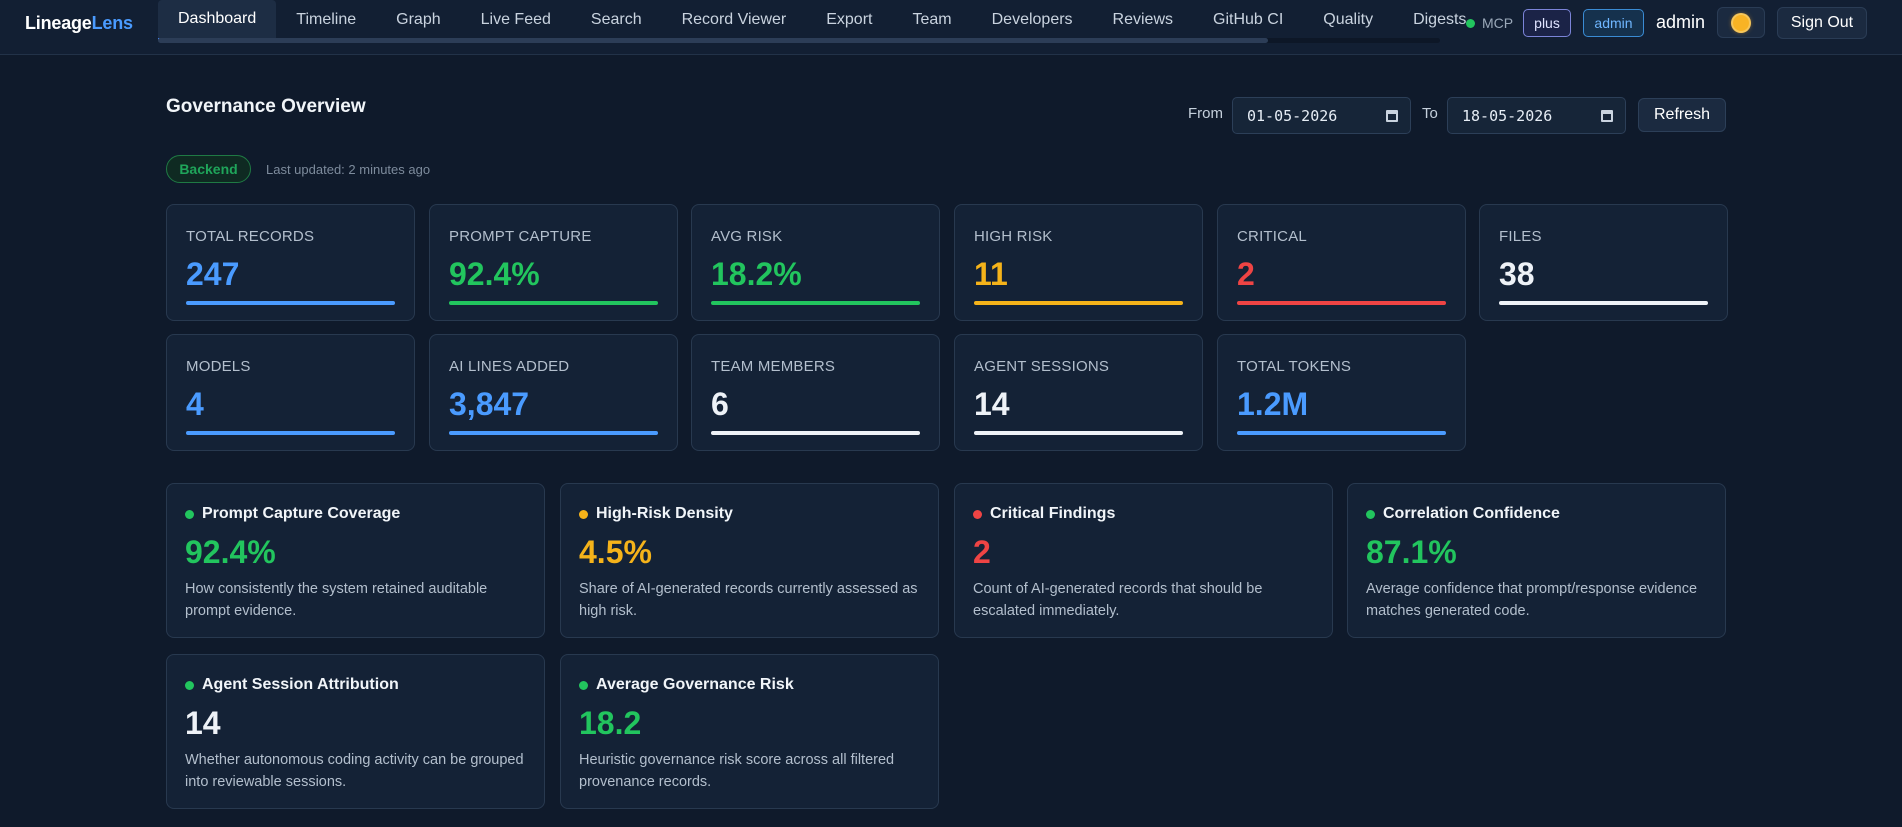 This screenshot has height=827, width=1902. Describe the element at coordinates (734, 19) in the screenshot. I see `tab-record-viewer: Record Viewer` at that location.